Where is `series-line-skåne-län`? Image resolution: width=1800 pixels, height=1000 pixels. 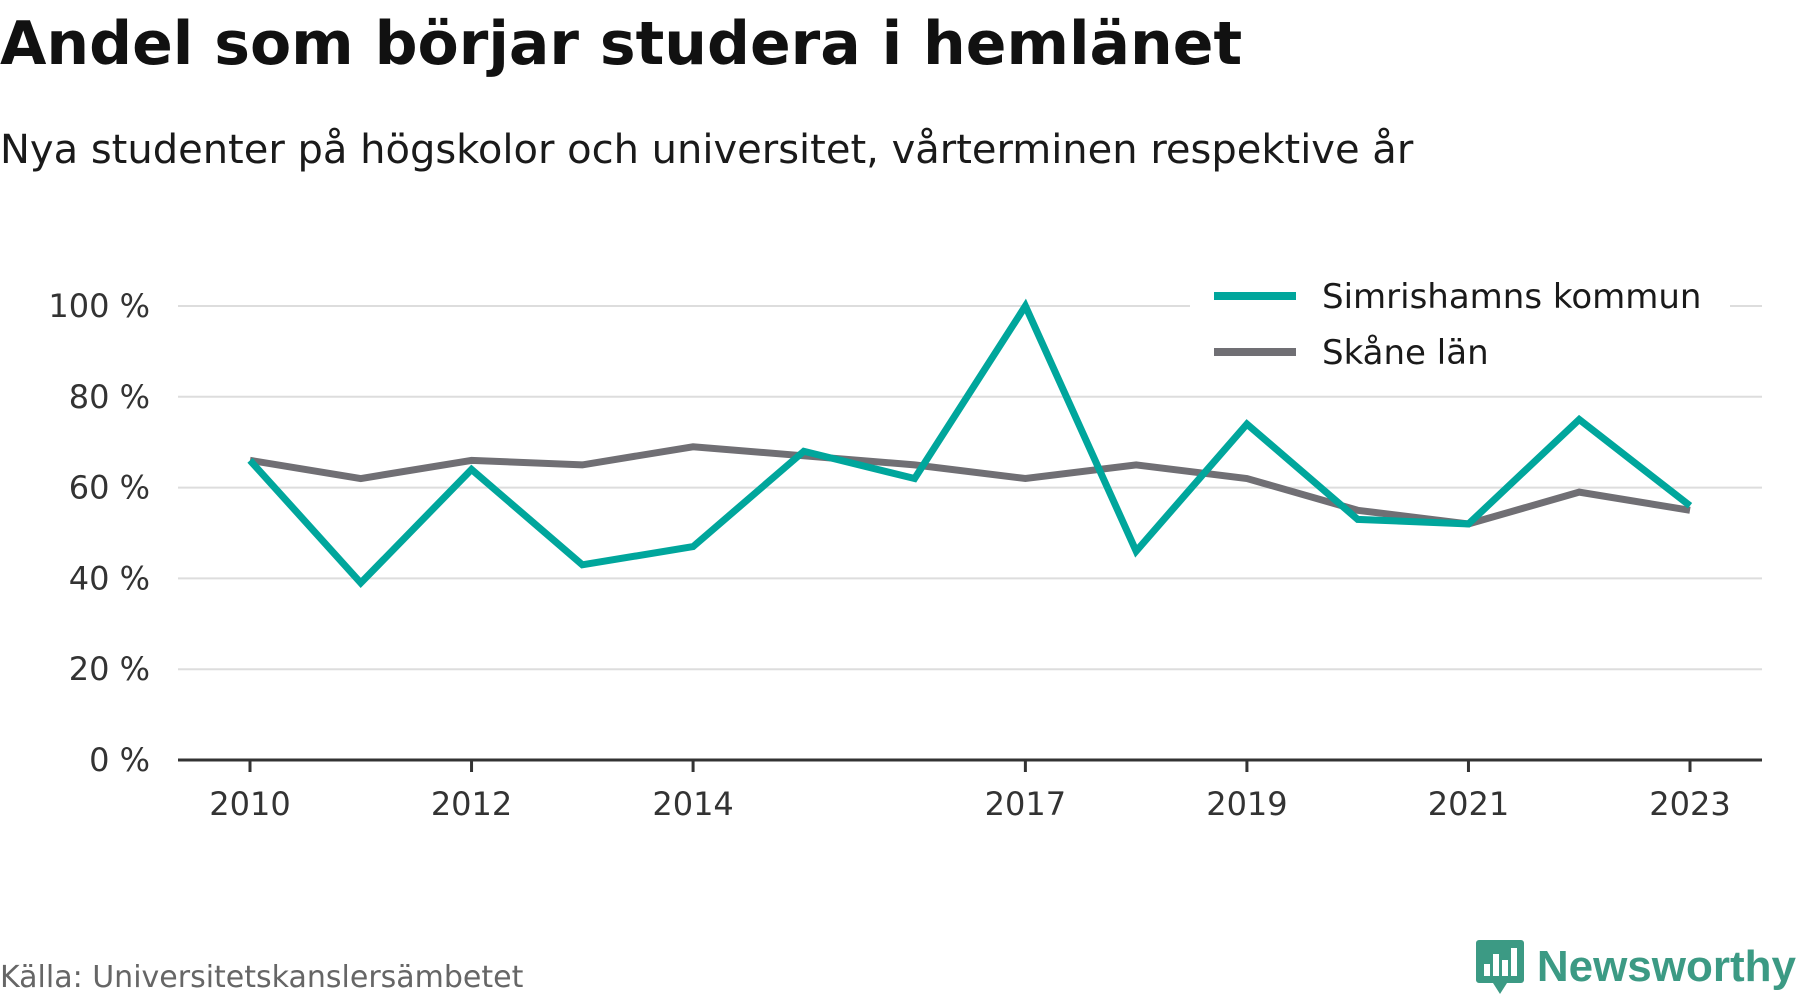 series-line-skåne-län is located at coordinates (970, 485).